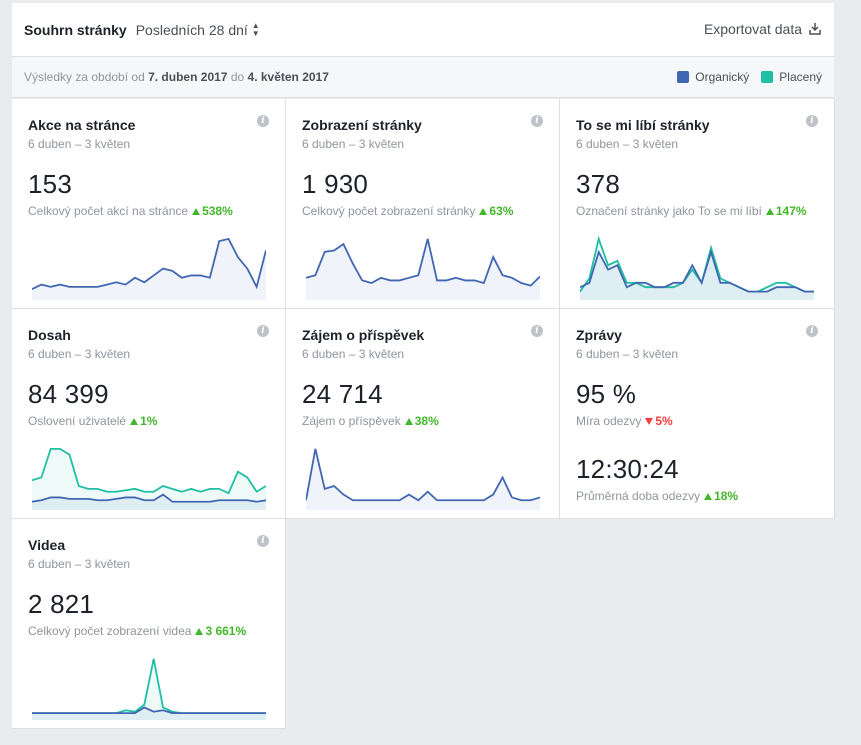 Image resolution: width=861 pixels, height=745 pixels. I want to click on card-title: Zobrazení stránky, so click(362, 125).